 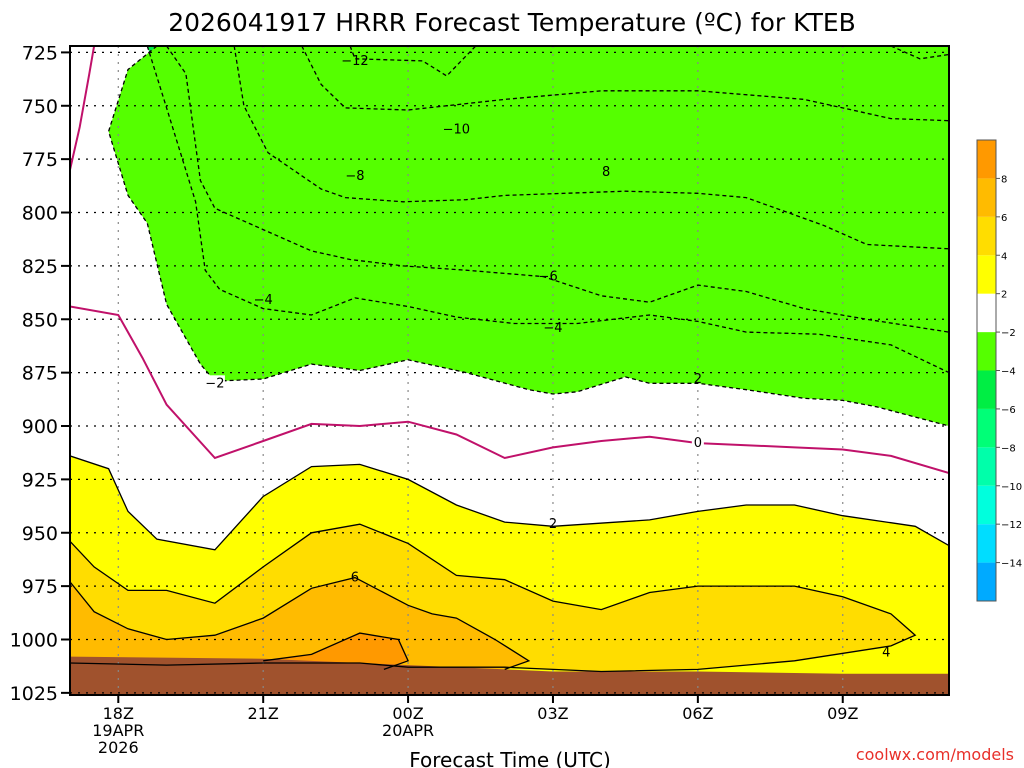 What do you see at coordinates (1004, 295) in the screenshot?
I see `colorbar-label-7: 2` at bounding box center [1004, 295].